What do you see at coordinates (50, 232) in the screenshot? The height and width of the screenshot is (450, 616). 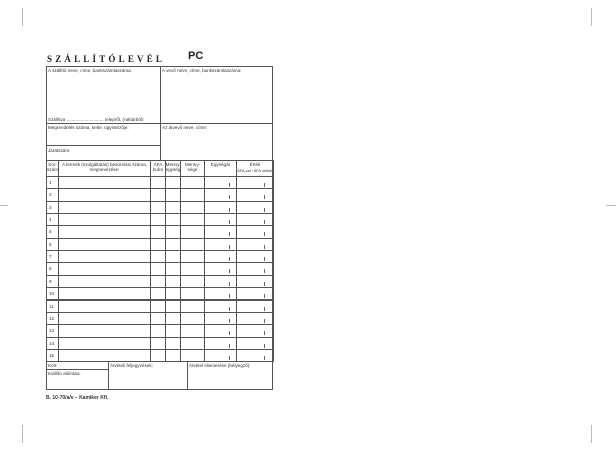 I see `row-number: 5` at bounding box center [50, 232].